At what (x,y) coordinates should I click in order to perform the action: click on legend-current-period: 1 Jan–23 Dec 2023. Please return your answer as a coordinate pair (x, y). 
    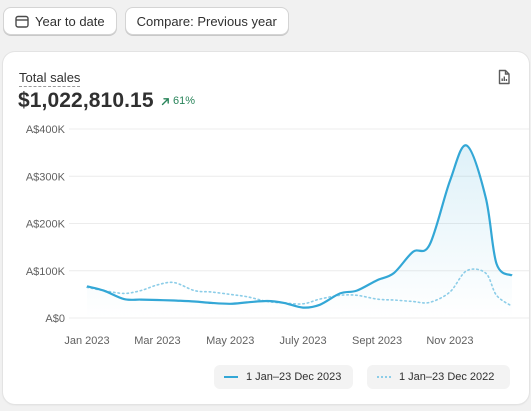
    Looking at the image, I should click on (283, 377).